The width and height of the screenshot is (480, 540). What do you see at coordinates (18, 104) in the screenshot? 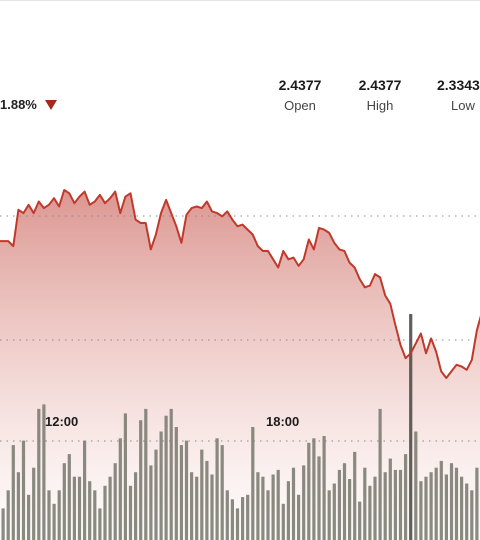
I see `change-percent: 1.88%` at bounding box center [18, 104].